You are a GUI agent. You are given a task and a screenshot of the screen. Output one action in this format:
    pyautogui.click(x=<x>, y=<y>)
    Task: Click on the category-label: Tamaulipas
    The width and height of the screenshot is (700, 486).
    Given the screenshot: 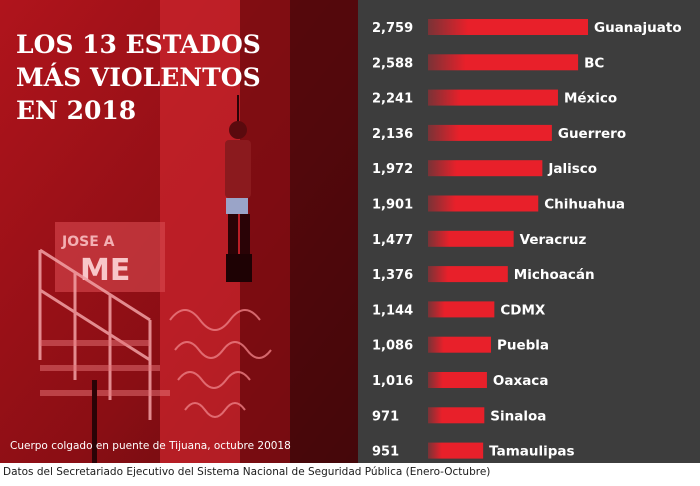 What is the action you would take?
    pyautogui.click(x=531, y=452)
    